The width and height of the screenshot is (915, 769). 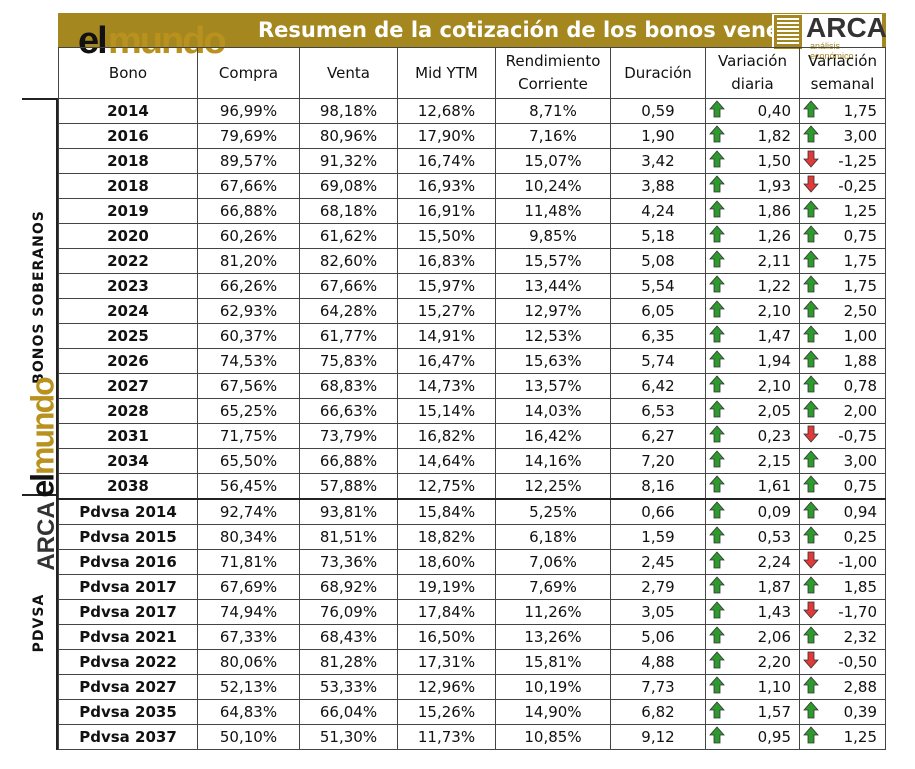 What do you see at coordinates (658, 486) in the screenshot?
I see `cell-duracion: 8,16` at bounding box center [658, 486].